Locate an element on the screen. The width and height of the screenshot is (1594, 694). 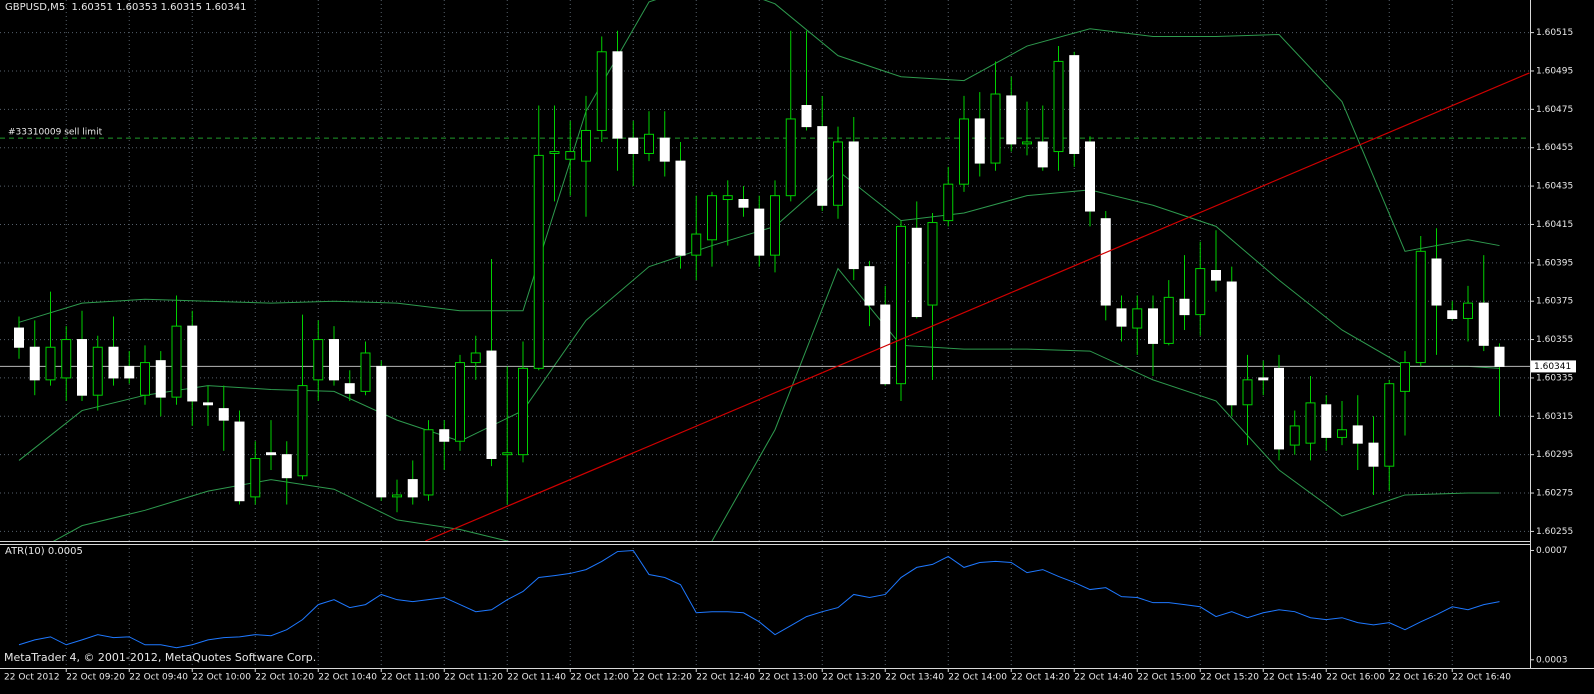
y-tick-label: 1.60375 is located at coordinates (1554, 302).